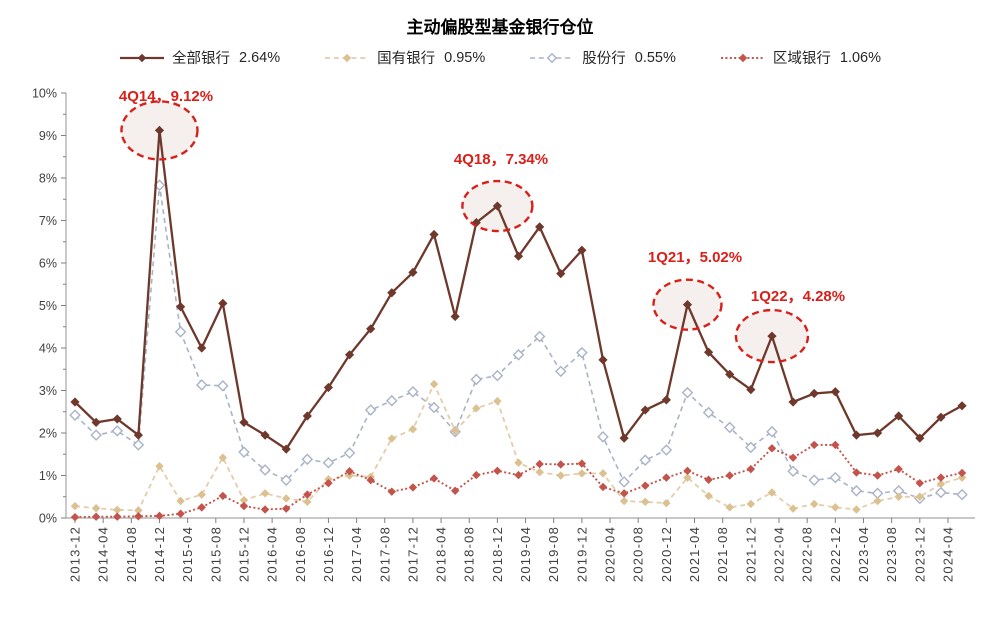 Image resolution: width=1000 pixels, height=619 pixels. Describe the element at coordinates (919, 554) in the screenshot. I see `x-axis-tick-label: 2023-12` at that location.